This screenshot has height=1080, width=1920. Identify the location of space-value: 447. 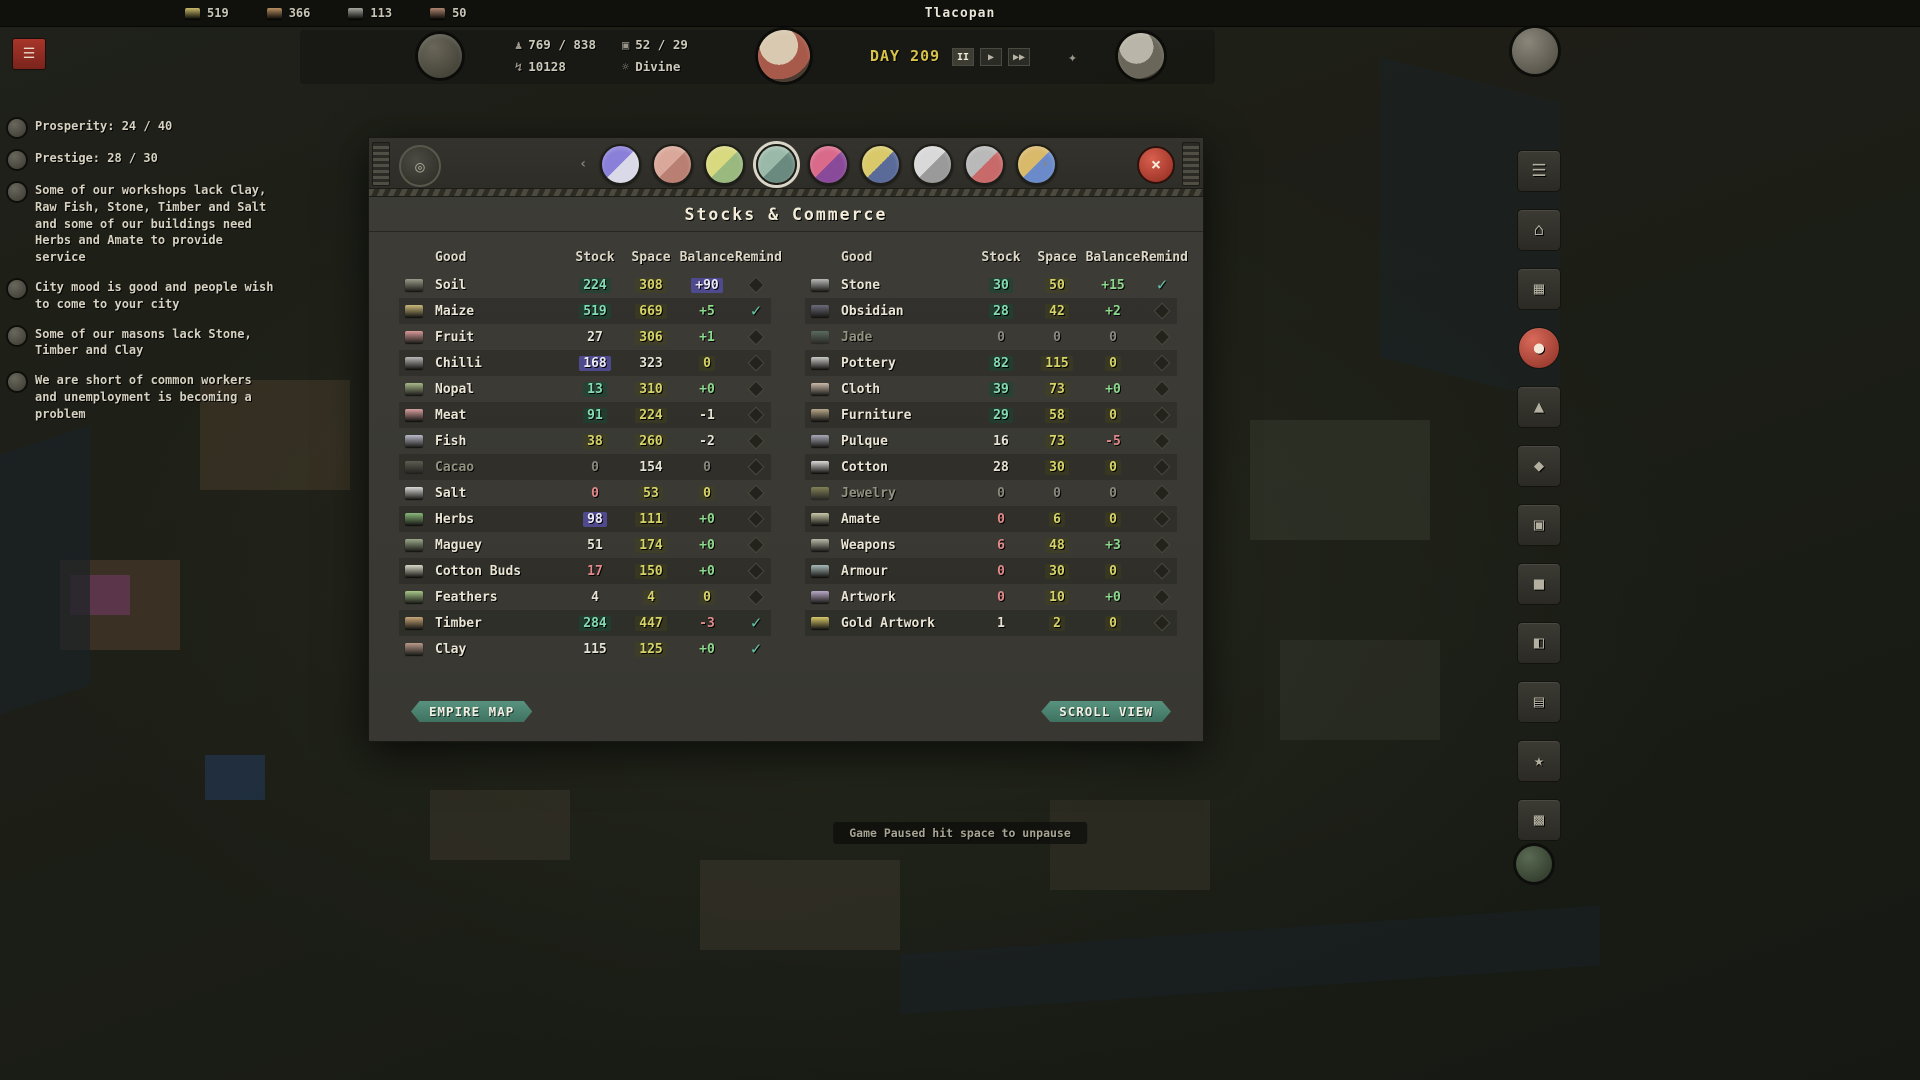
(651, 623).